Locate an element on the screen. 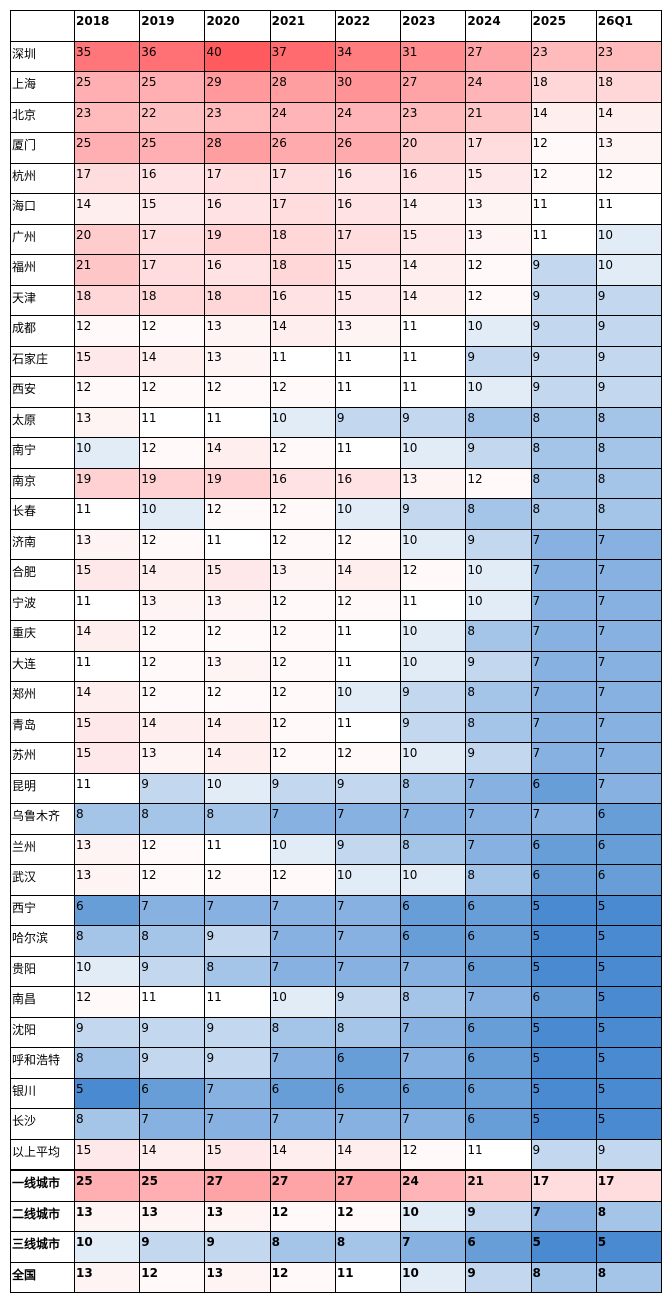  column-header: 2023 is located at coordinates (433, 26).